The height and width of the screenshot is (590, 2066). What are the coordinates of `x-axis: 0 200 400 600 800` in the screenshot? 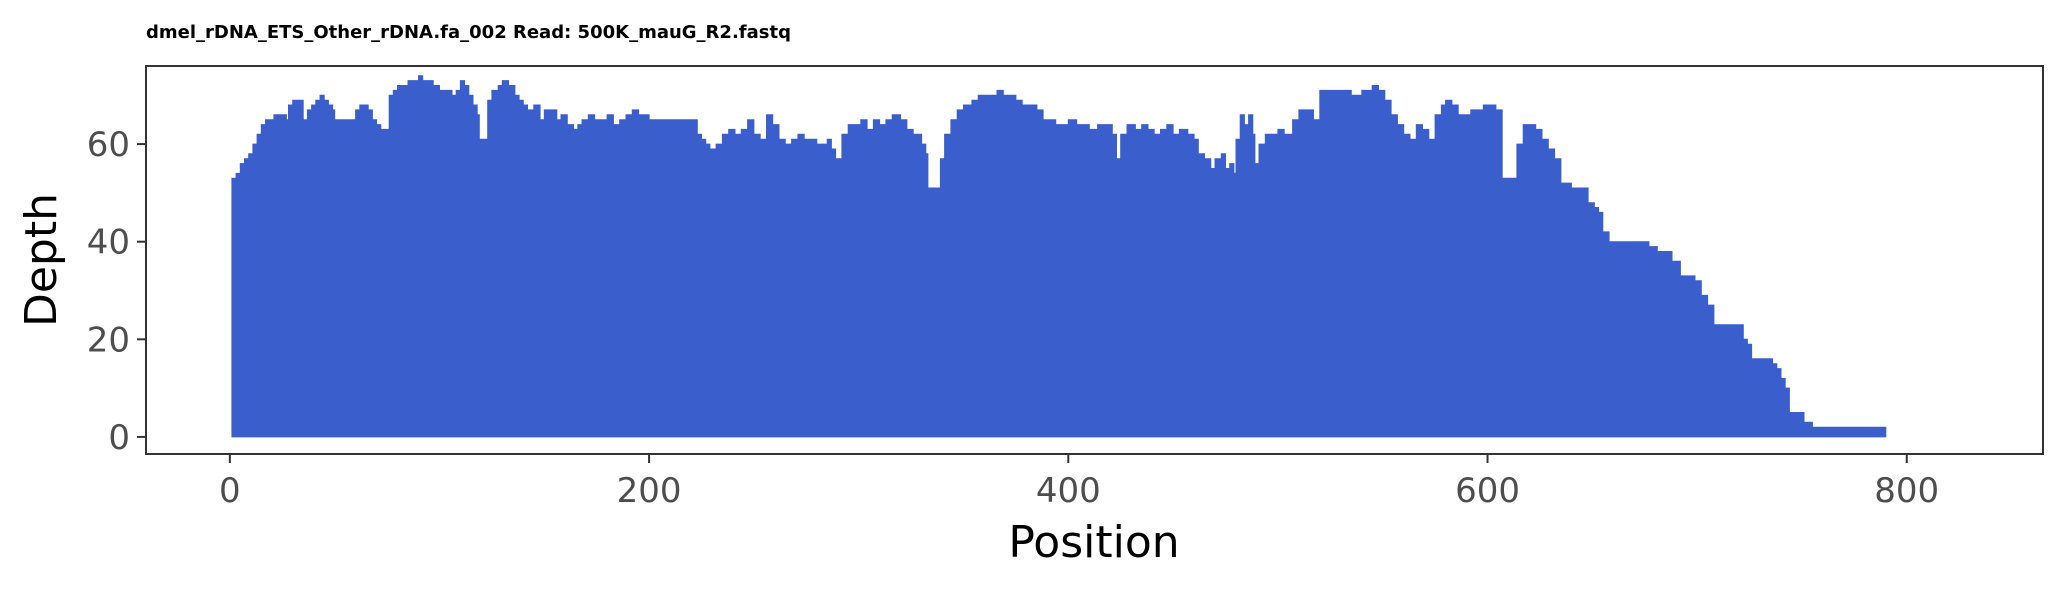 It's located at (1079, 482).